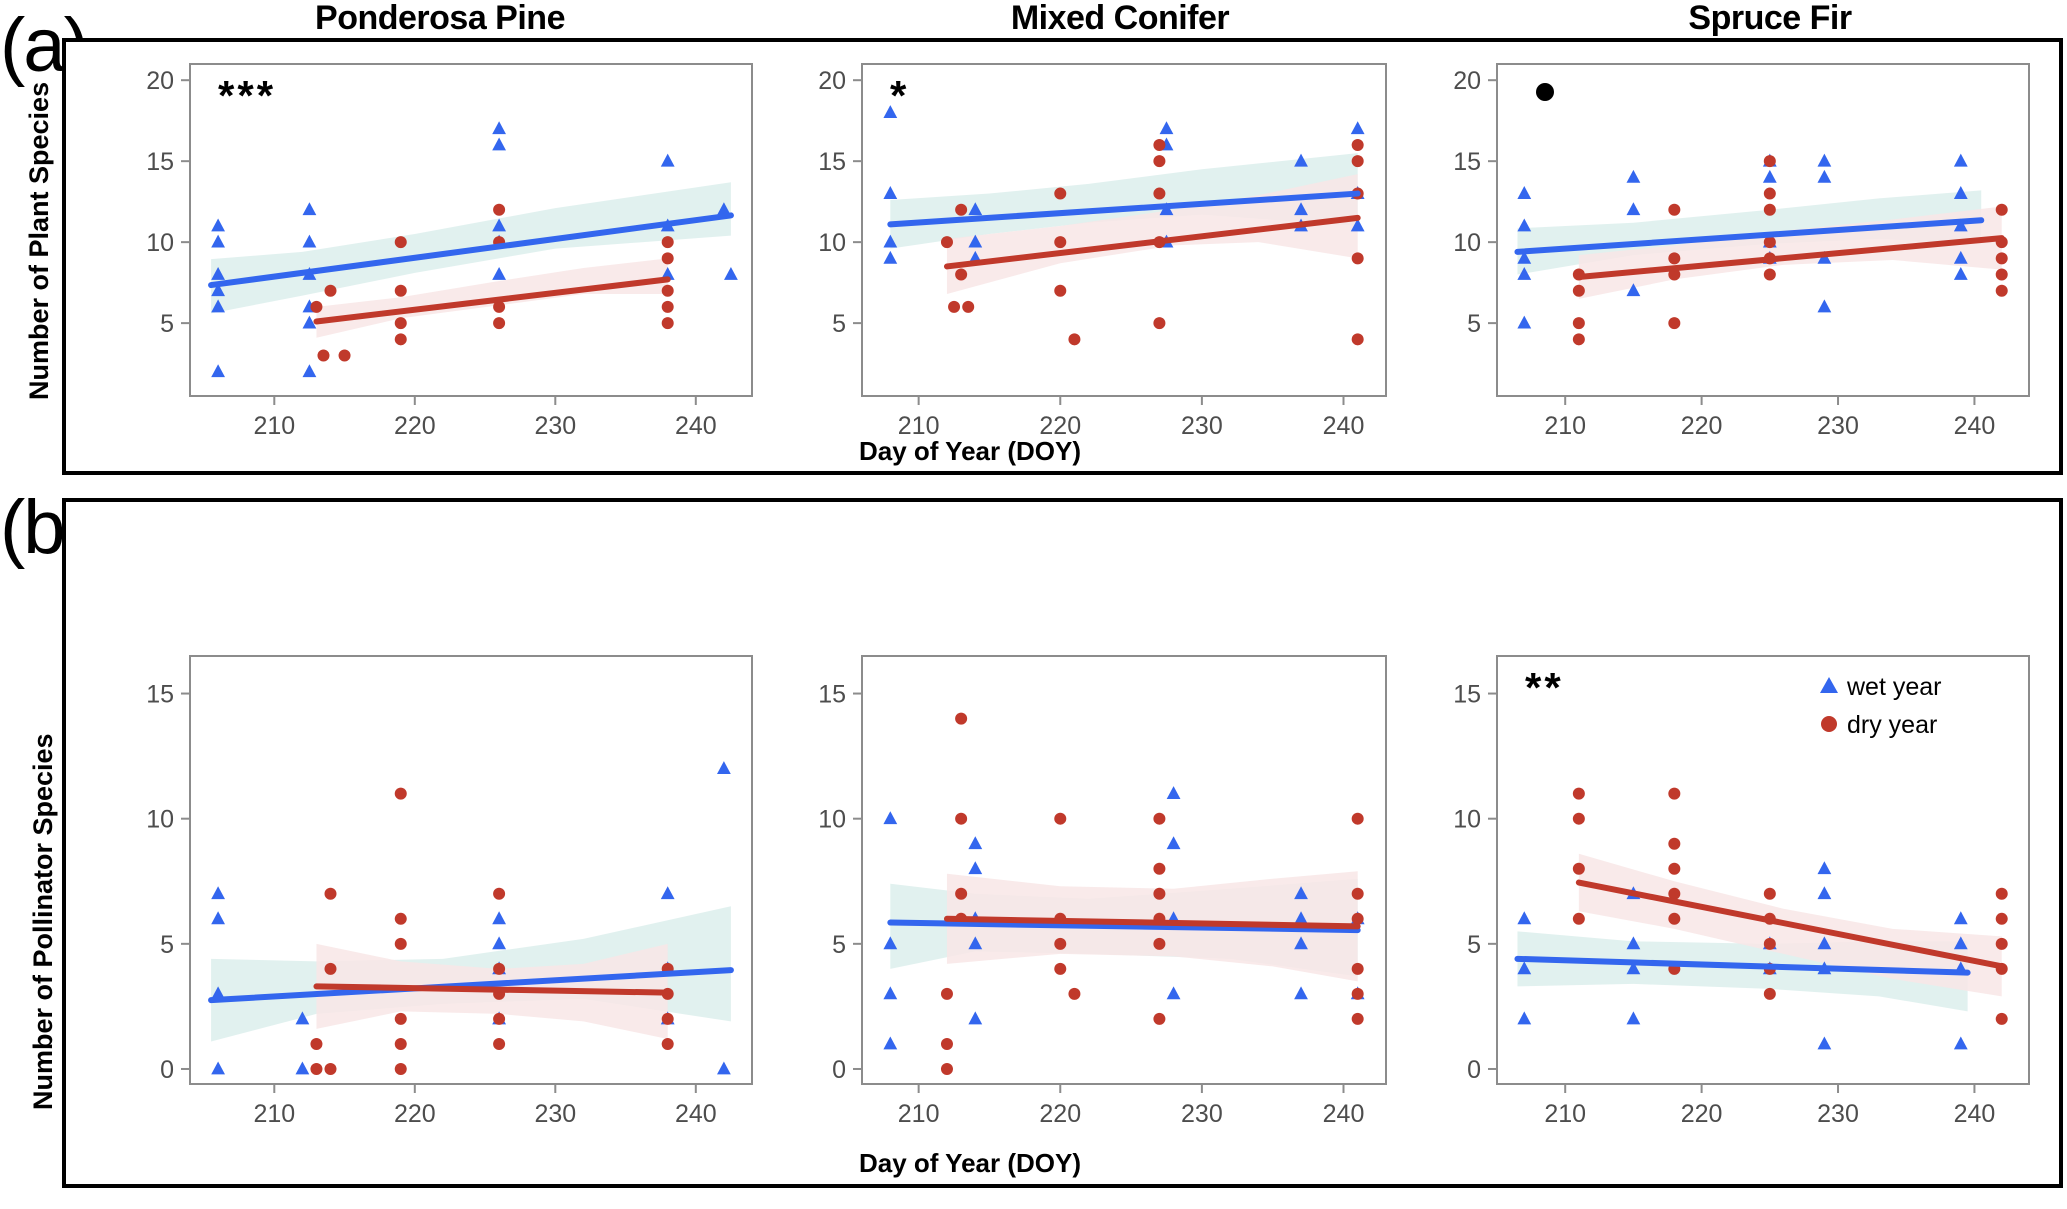 This screenshot has width=2067, height=1209. I want to click on column-title-mixed-conifer: Mixed Conifer, so click(1120, 18).